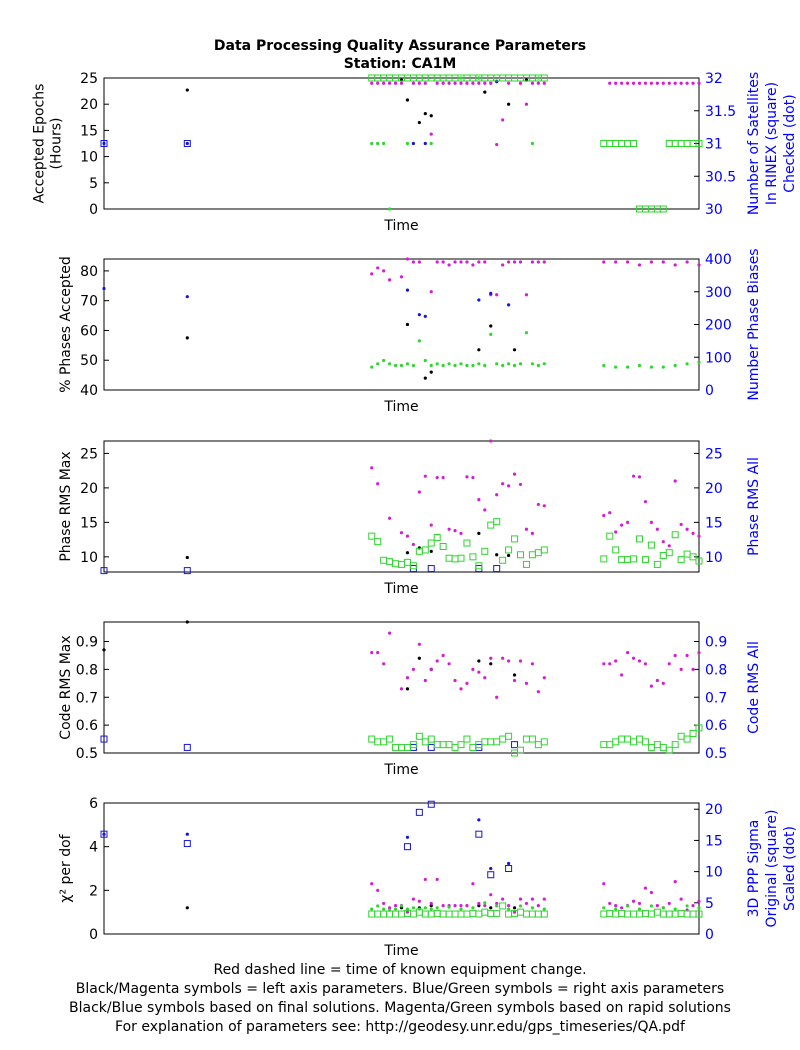 The width and height of the screenshot is (800, 1050). Describe the element at coordinates (754, 324) in the screenshot. I see `panel-2-ylabel-right: Number Phase Biases` at that location.